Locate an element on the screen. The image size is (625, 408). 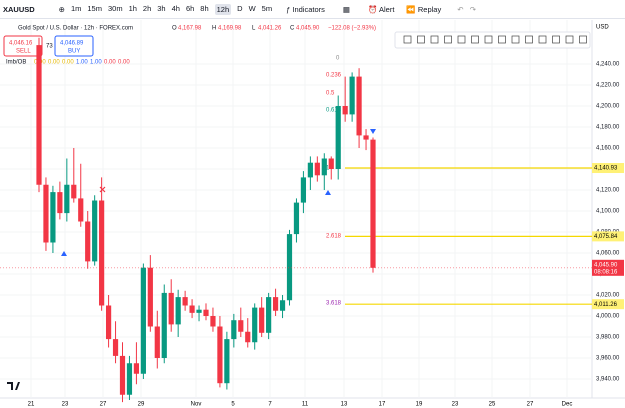
ohlc-key: H is located at coordinates (214, 29).